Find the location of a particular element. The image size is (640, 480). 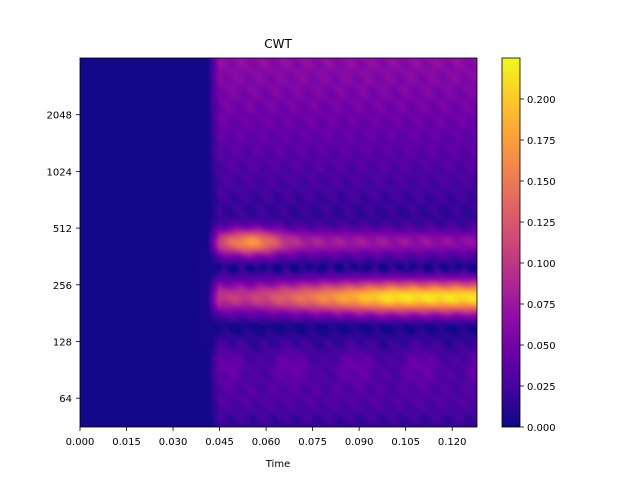

x-tick-label: 0.045 is located at coordinates (219, 442).